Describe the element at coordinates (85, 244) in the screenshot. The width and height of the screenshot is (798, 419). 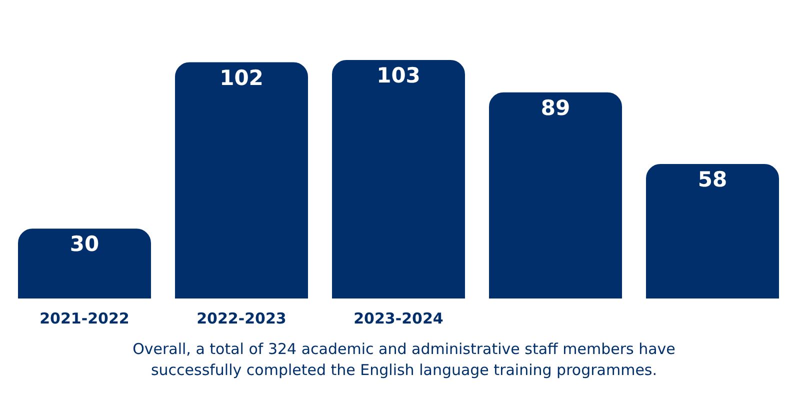
I see `data-label: 30` at that location.